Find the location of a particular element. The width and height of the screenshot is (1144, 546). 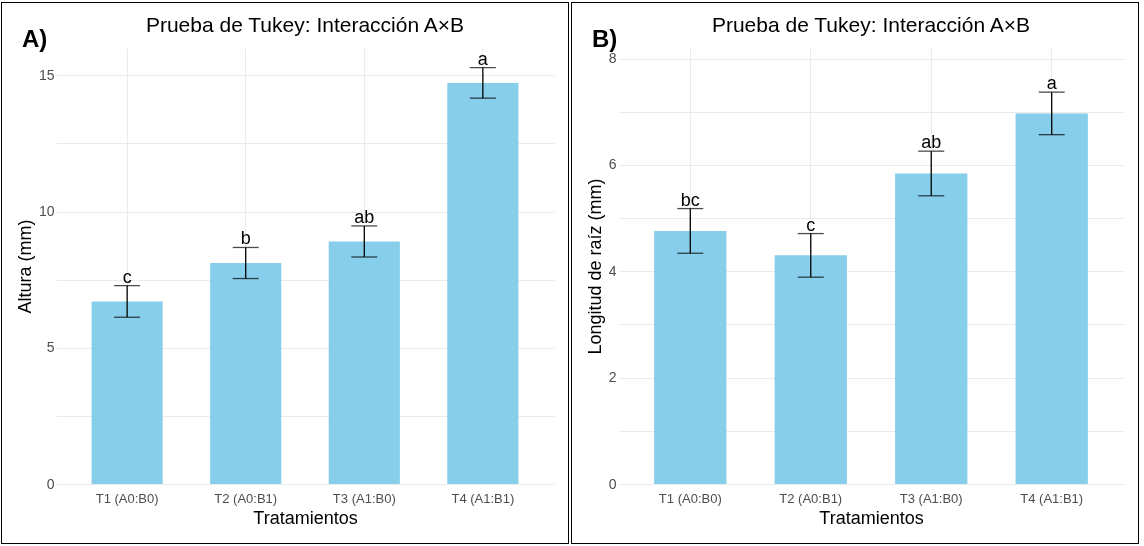

annotation: bc is located at coordinates (690, 199).